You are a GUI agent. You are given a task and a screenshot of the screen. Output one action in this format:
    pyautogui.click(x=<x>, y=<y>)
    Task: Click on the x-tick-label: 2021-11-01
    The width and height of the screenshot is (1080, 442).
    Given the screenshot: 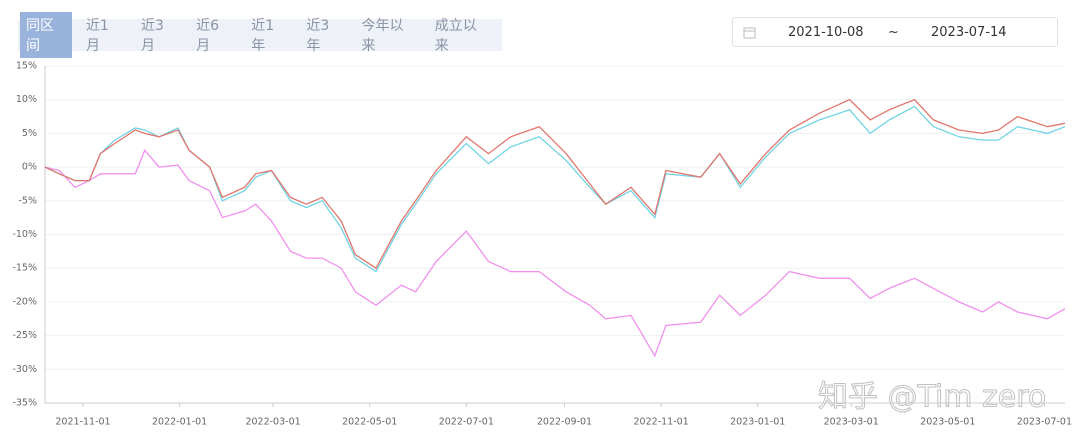 What is the action you would take?
    pyautogui.click(x=82, y=422)
    